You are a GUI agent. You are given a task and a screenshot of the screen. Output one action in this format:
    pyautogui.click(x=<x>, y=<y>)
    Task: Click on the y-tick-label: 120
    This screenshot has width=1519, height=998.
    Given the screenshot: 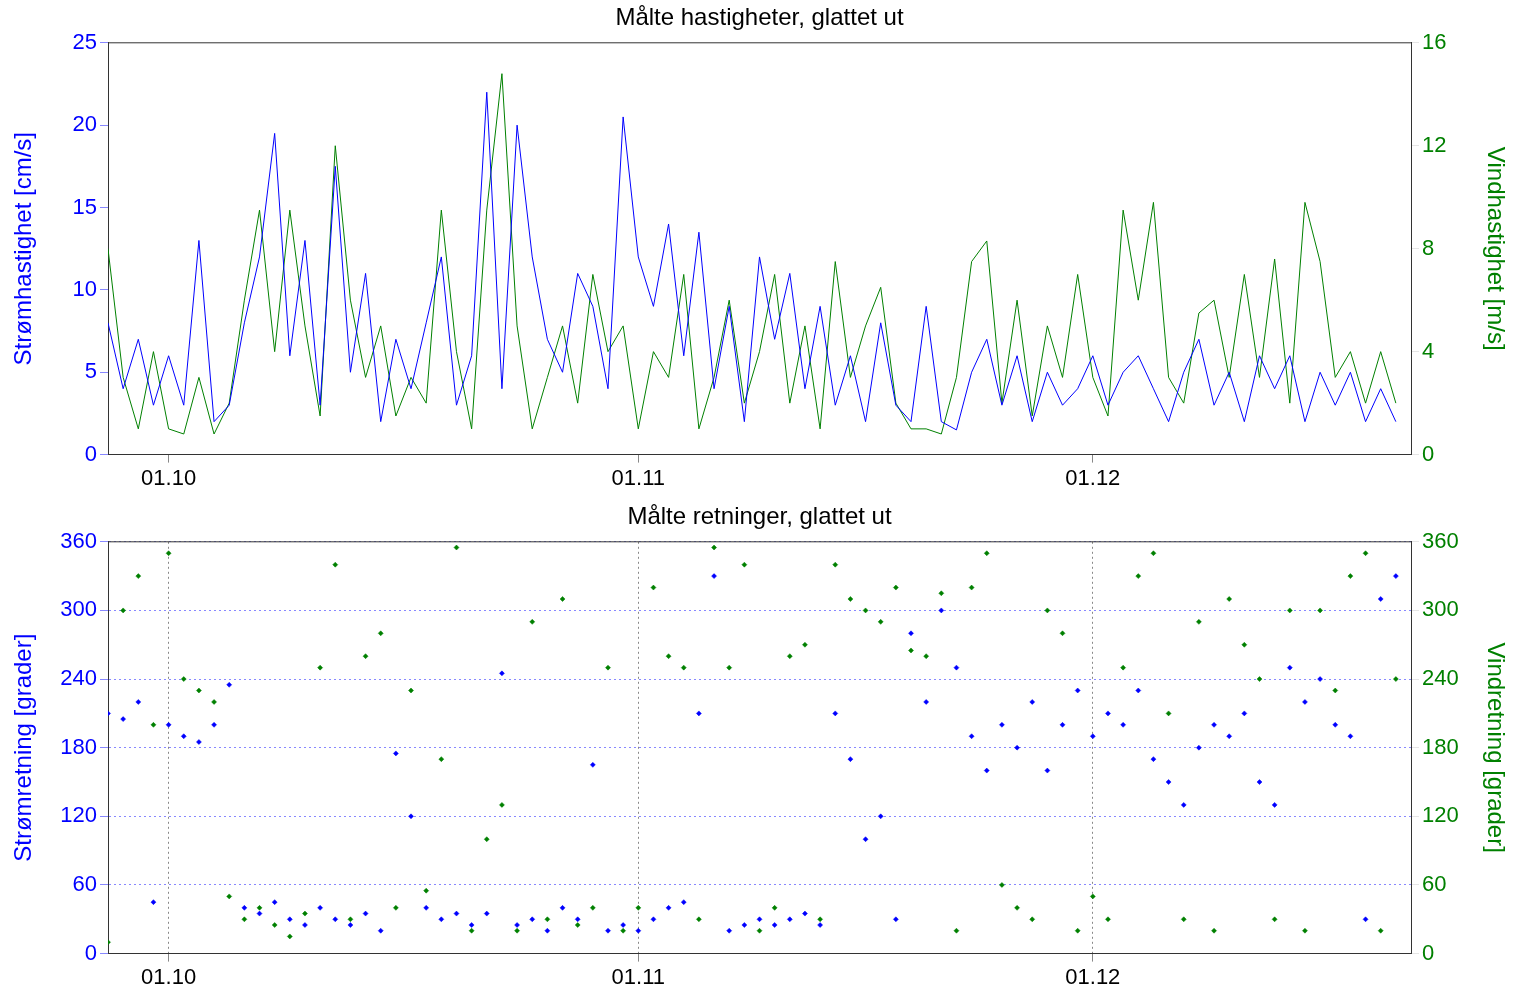 What is the action you would take?
    pyautogui.click(x=78, y=815)
    